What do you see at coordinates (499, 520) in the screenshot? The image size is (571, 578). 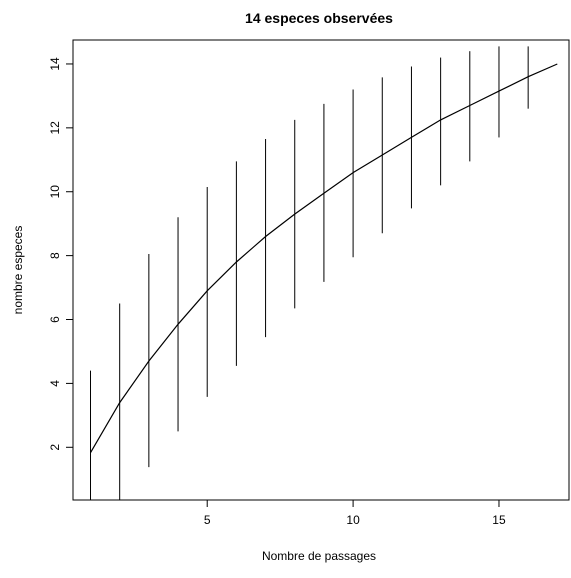 I see `x-tick-label: 15` at bounding box center [499, 520].